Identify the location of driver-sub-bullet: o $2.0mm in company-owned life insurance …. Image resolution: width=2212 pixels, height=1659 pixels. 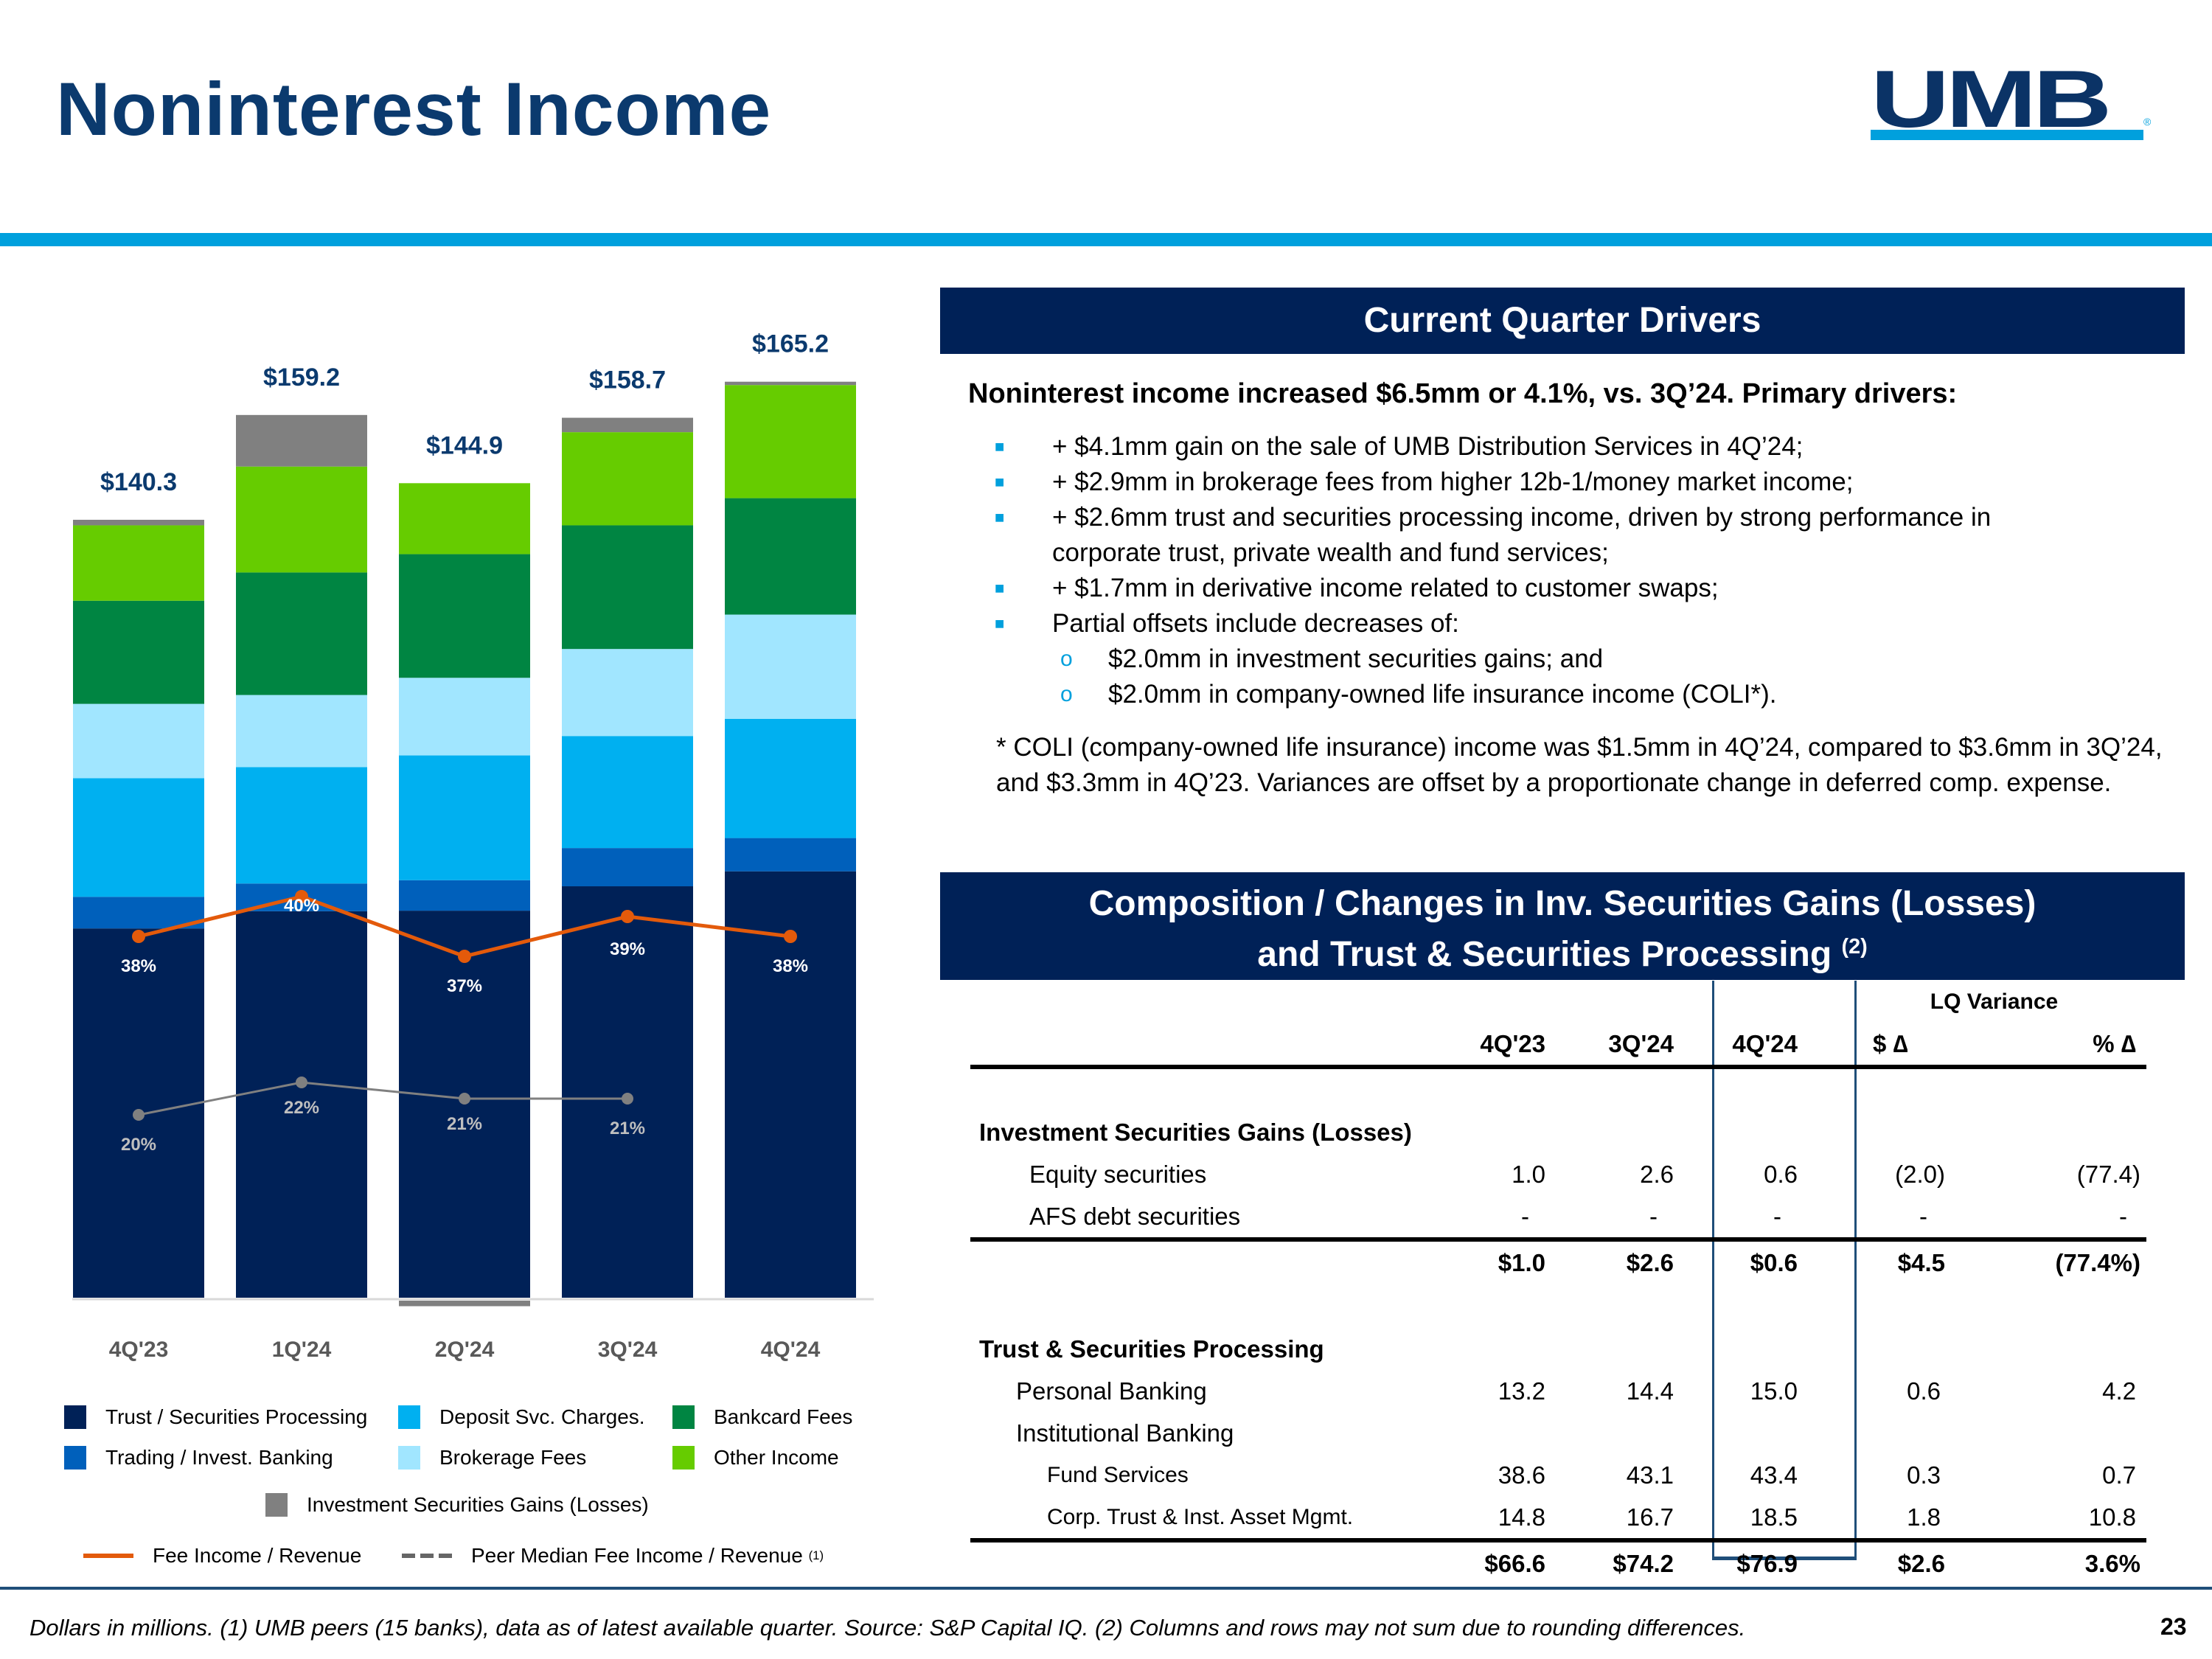
(1580, 694).